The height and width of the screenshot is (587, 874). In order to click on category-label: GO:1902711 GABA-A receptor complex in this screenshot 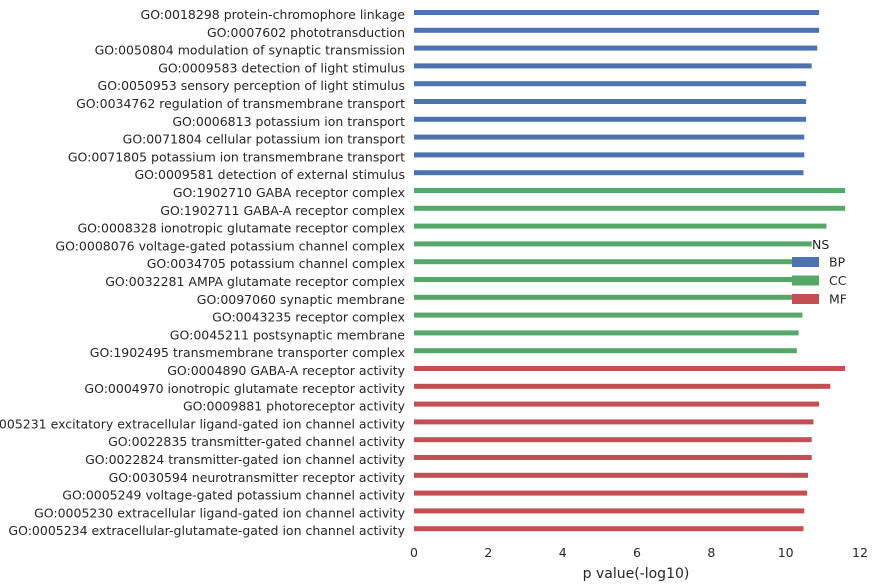, I will do `click(282, 210)`.